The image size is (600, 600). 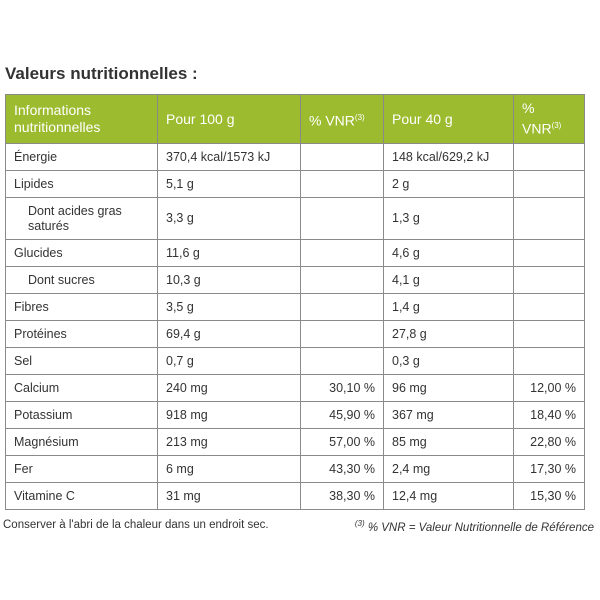 What do you see at coordinates (81, 184) in the screenshot?
I see `row-label: Lipides` at bounding box center [81, 184].